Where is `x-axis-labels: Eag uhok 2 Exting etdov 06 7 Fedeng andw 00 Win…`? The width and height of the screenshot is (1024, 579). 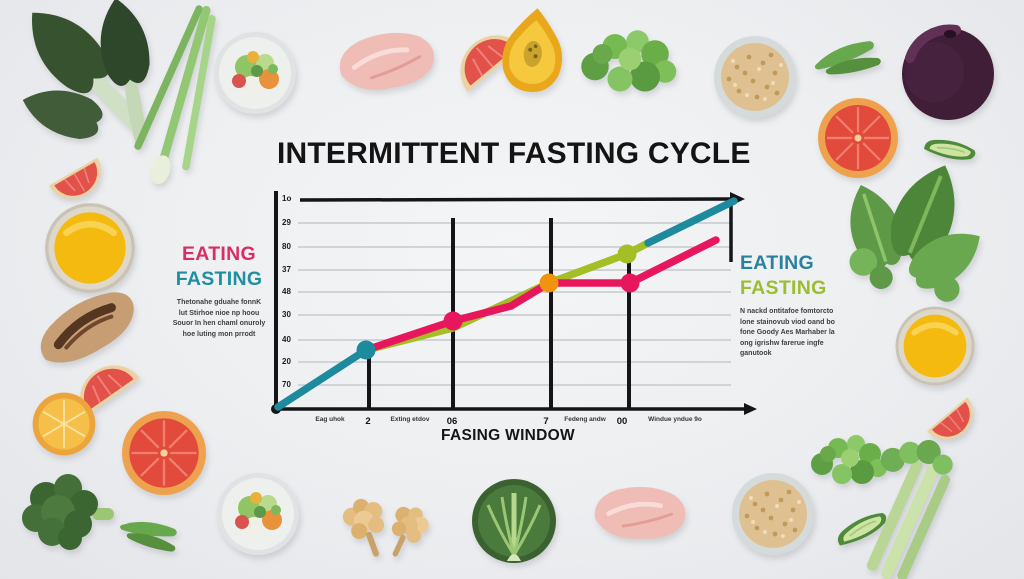 x-axis-labels: Eag uhok 2 Exting etdov 06 7 Fedeng andw 00 Win… is located at coordinates (511, 423).